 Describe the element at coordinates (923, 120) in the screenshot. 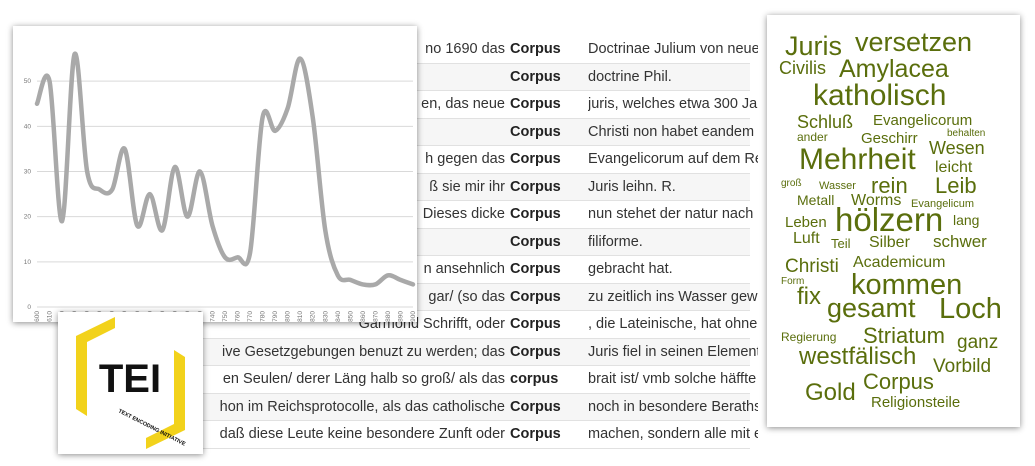

I see `word-cloud-word: Evangelicorum` at that location.